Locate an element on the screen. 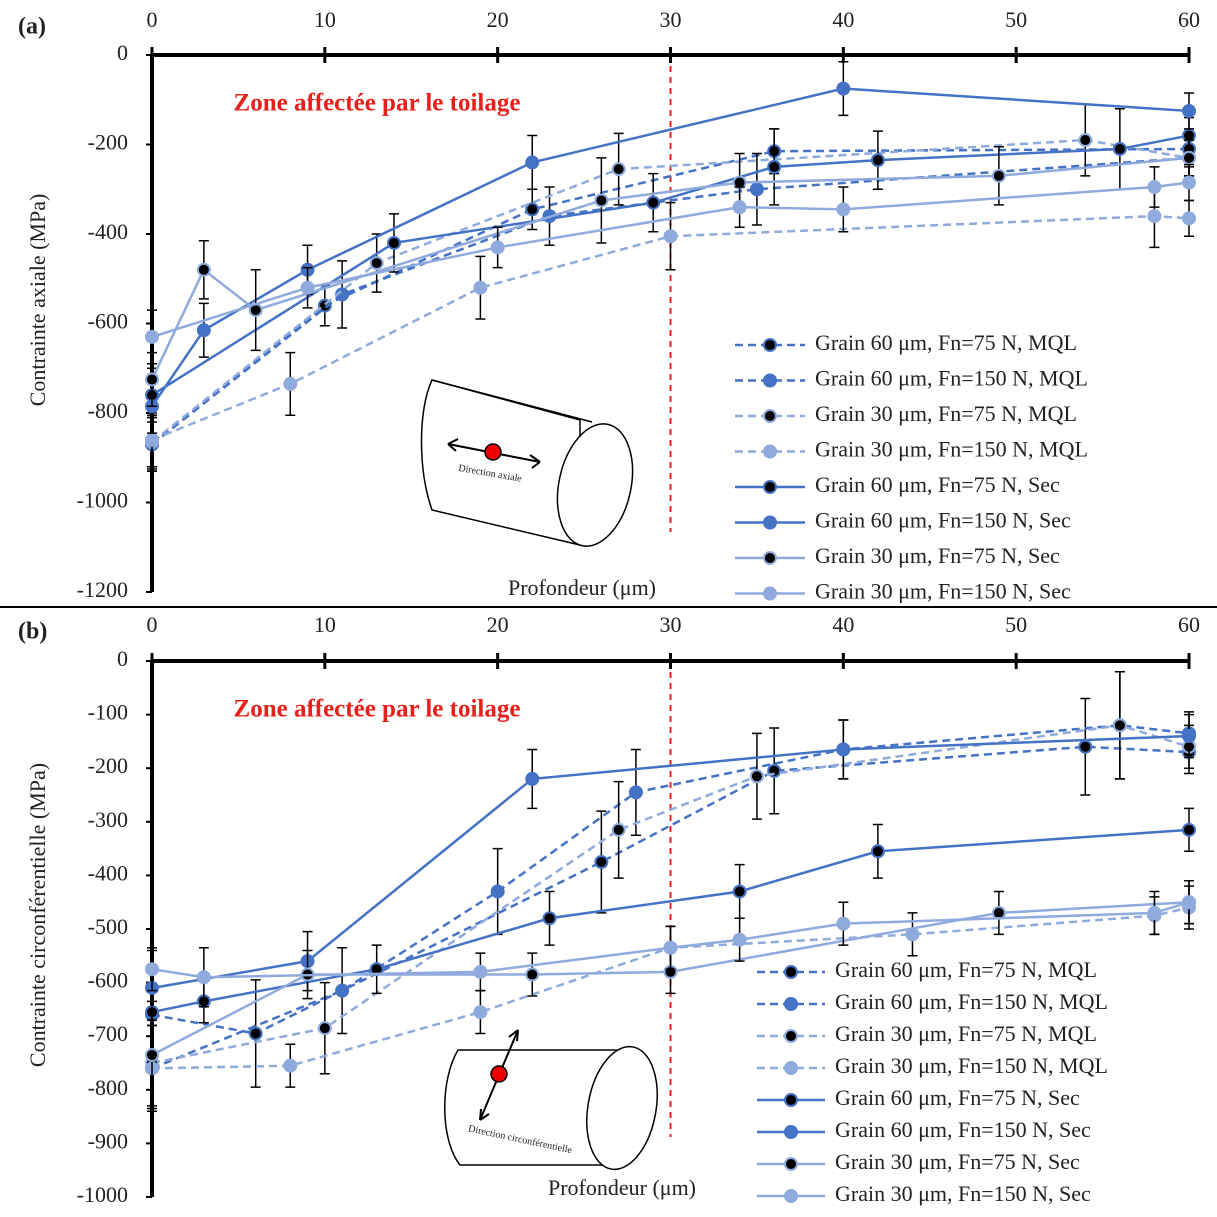  x-tick-label: 0 is located at coordinates (152, 624).